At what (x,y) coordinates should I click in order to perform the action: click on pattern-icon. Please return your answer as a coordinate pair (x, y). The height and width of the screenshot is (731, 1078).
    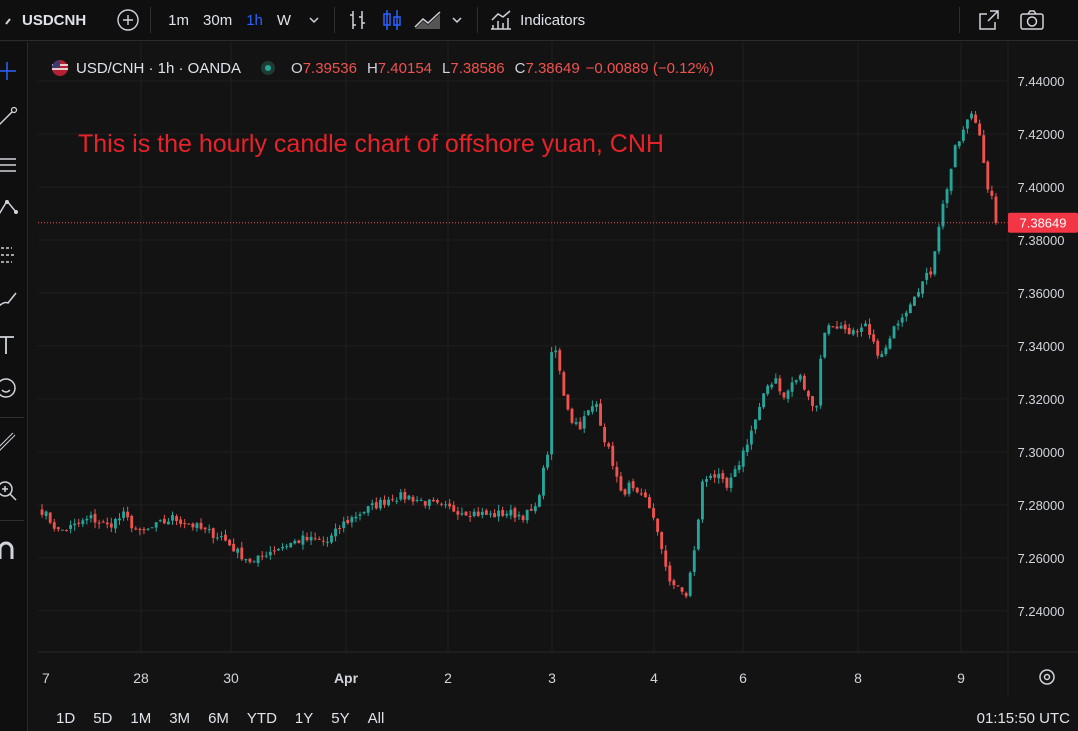
    Looking at the image, I should click on (10, 209).